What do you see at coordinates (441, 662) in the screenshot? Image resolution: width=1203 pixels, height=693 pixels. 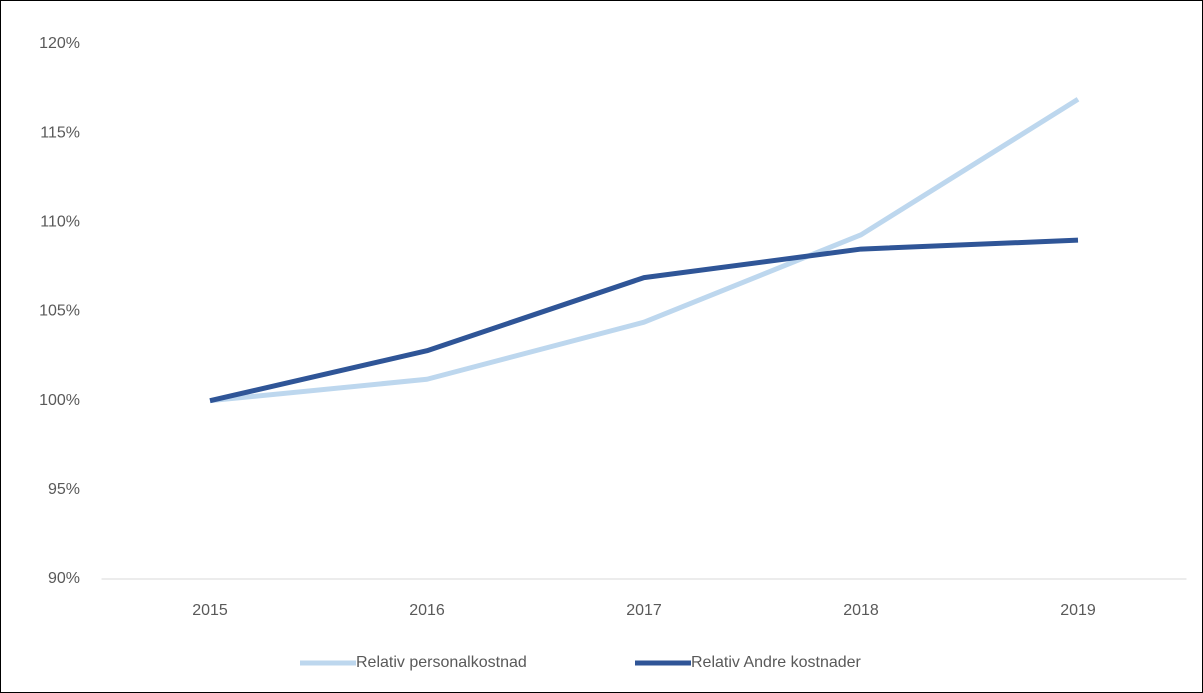 I see `legend-label: Relativ personalkostnad` at bounding box center [441, 662].